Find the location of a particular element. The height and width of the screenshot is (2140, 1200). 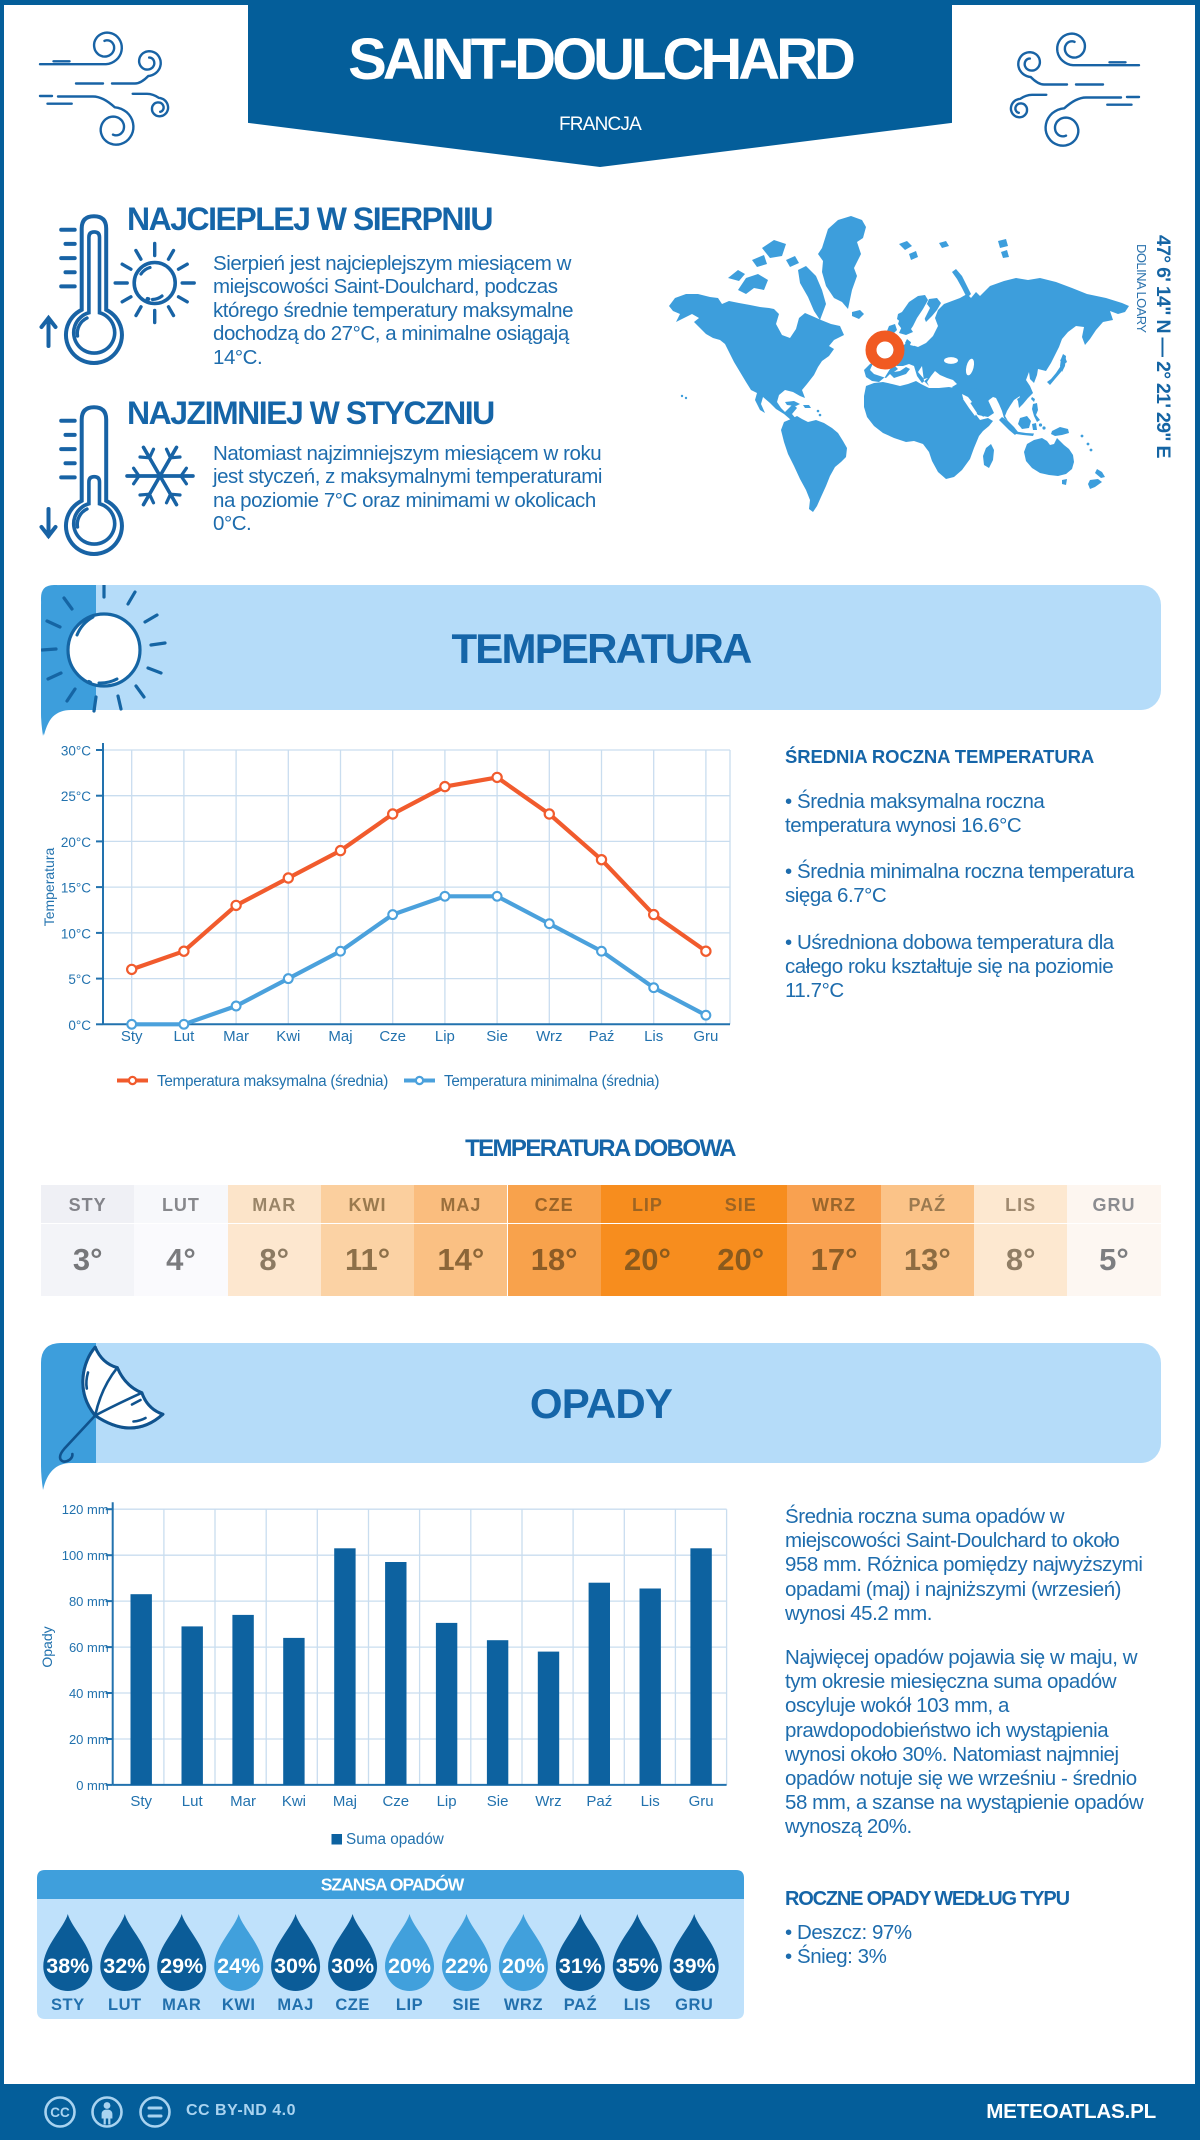

svg-text: 25°C is located at coordinates (76, 796).